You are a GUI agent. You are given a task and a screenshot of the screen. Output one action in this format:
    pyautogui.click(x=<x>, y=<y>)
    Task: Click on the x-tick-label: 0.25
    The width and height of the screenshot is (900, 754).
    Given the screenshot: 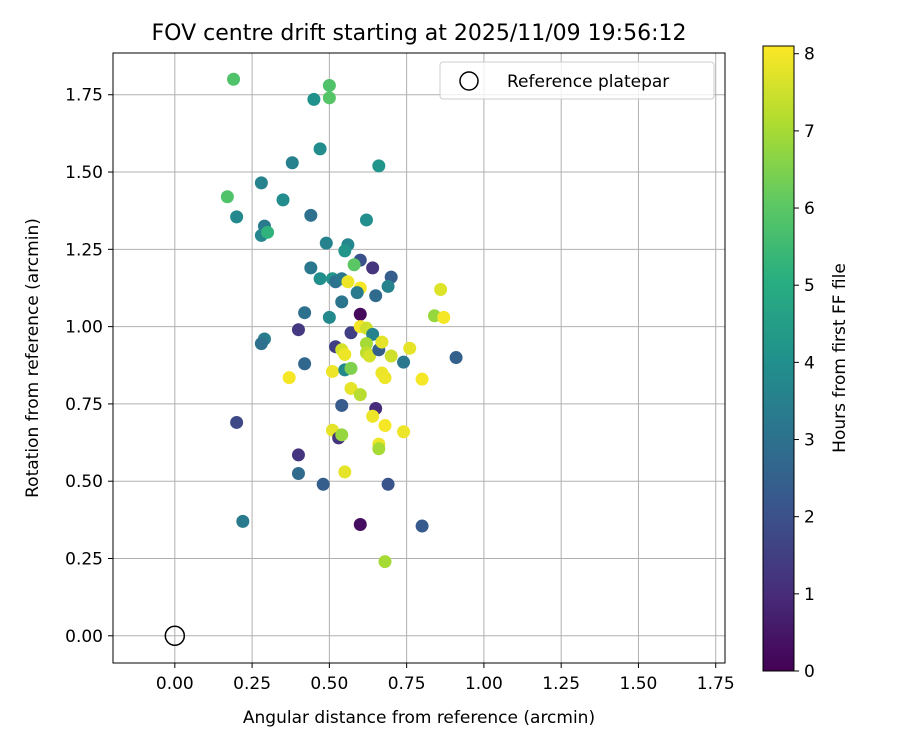 What is the action you would take?
    pyautogui.click(x=252, y=684)
    